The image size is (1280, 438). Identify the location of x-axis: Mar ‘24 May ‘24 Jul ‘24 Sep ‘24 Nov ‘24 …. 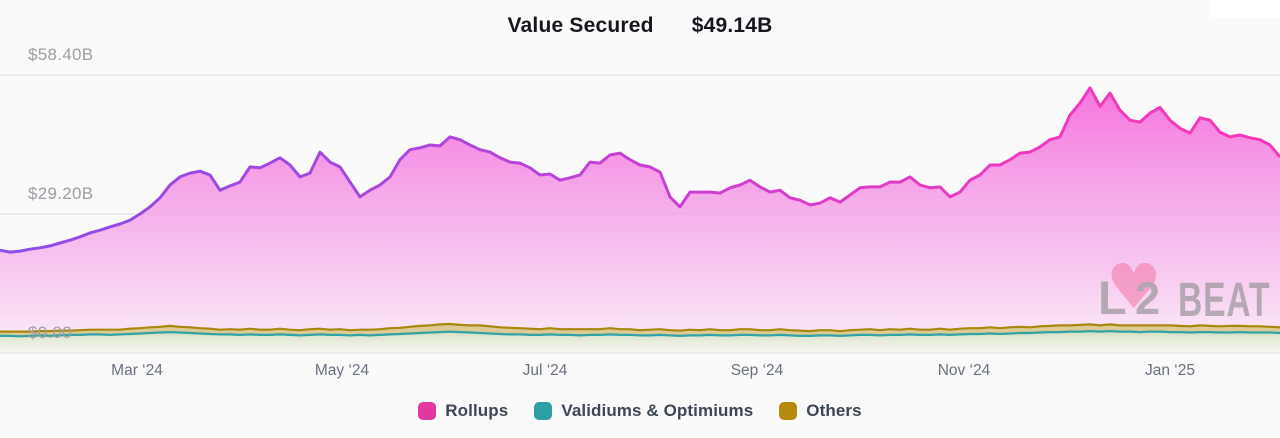
(640, 373).